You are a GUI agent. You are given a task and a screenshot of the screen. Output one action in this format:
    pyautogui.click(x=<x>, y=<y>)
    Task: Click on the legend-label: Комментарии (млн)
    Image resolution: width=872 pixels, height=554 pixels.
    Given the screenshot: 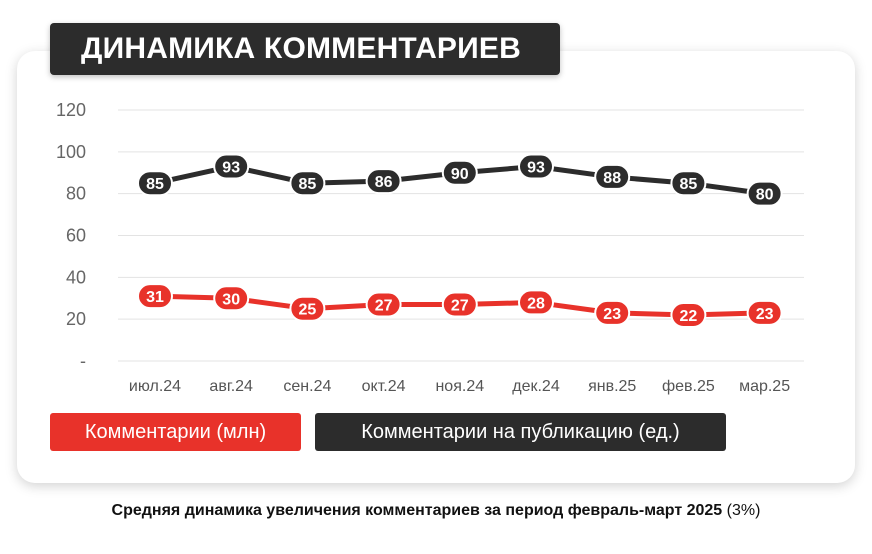 What is the action you would take?
    pyautogui.click(x=175, y=432)
    